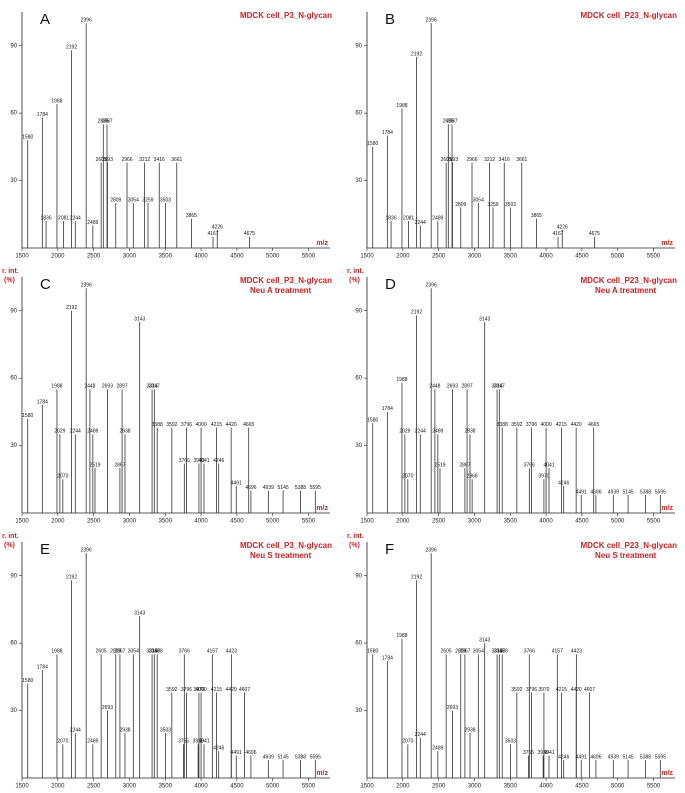 The image size is (685, 793). What do you see at coordinates (358, 114) in the screenshot?
I see `y-tick-label: 60` at bounding box center [358, 114].